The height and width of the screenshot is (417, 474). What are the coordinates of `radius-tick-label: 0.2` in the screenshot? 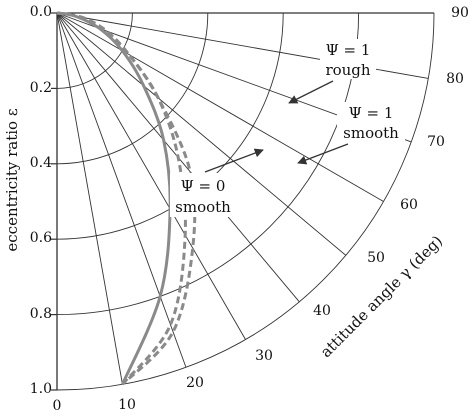 It's located at (41, 88).